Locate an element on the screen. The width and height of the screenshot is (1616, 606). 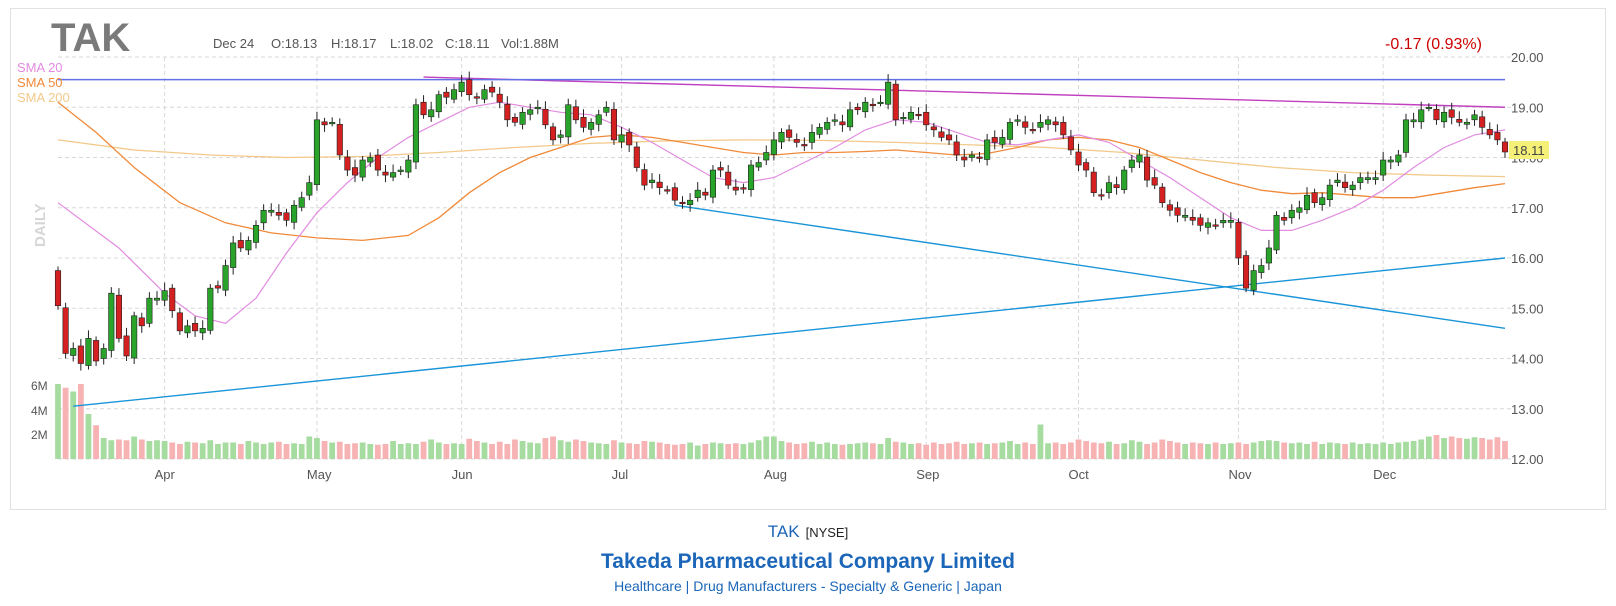
volume-tick-label: 2M is located at coordinates (39, 435).